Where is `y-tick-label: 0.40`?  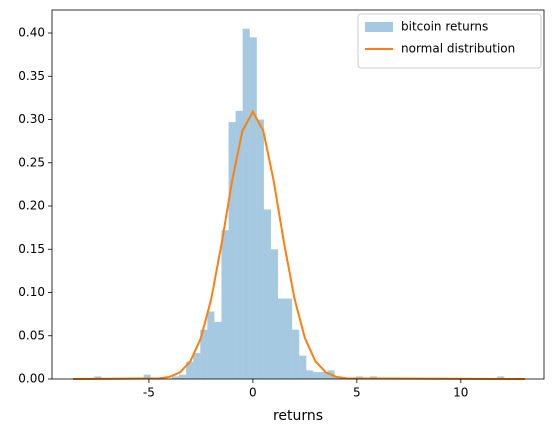 y-tick-label: 0.40 is located at coordinates (31, 33).